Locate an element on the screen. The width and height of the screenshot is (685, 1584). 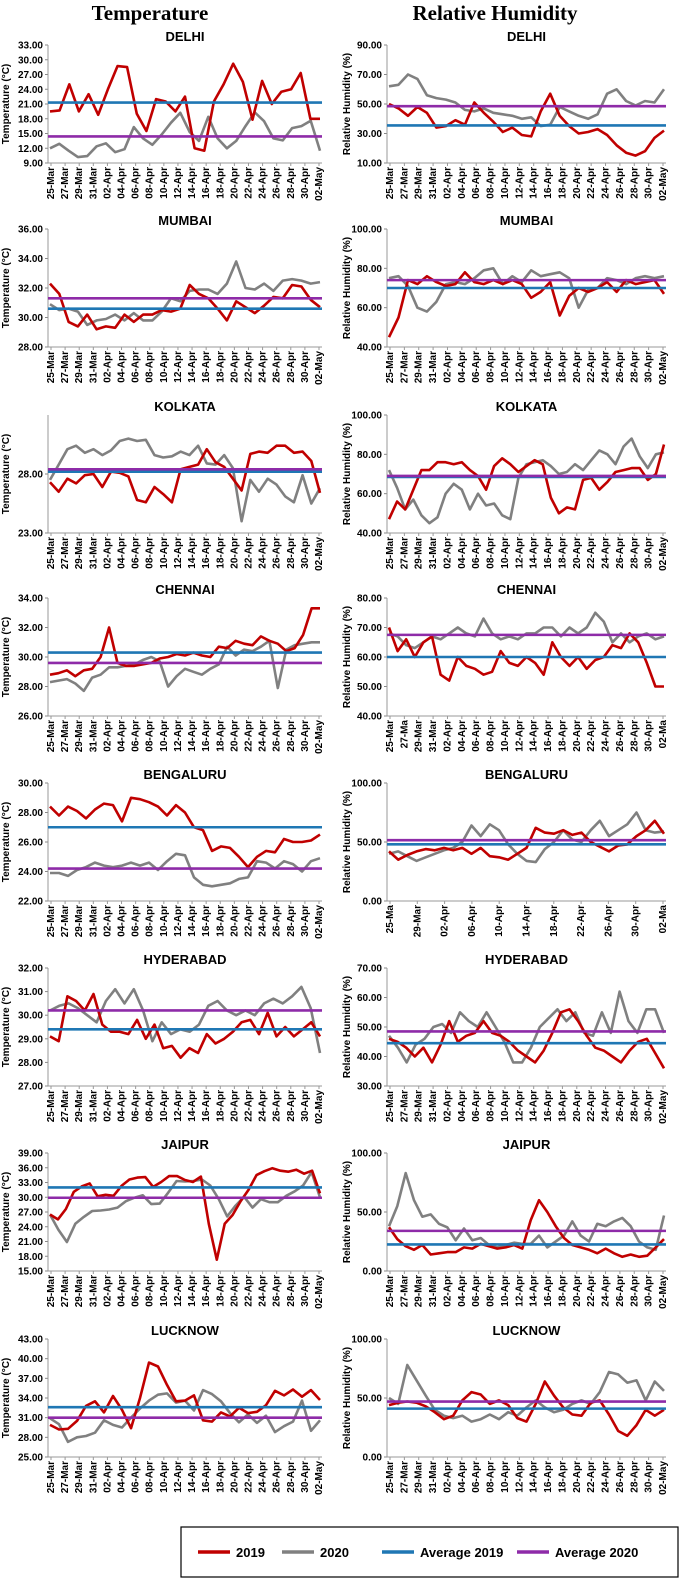
mumbai-rh-xtick-label: 16-Apr is located at coordinates (548, 367).